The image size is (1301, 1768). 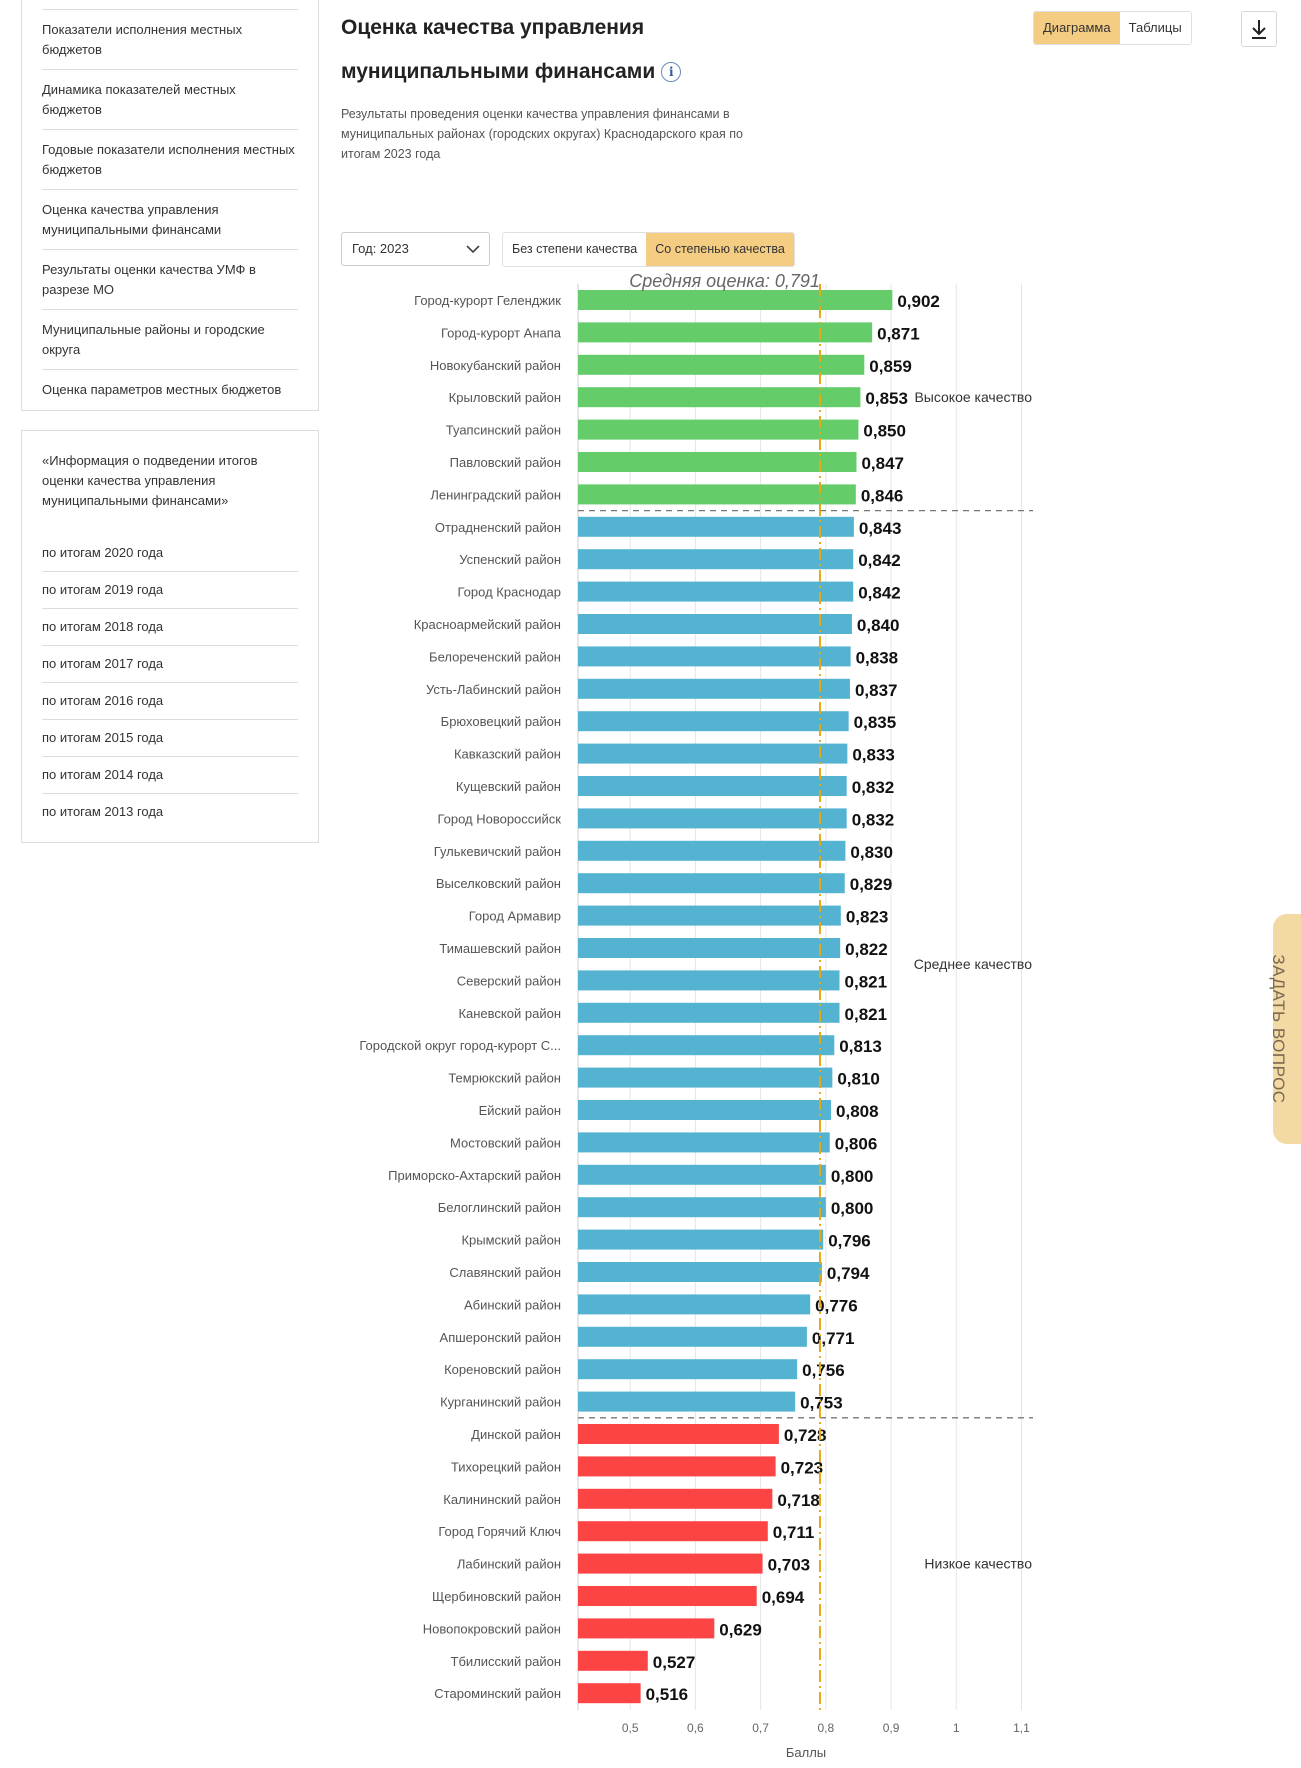 What do you see at coordinates (506, 1466) in the screenshot?
I see `category-label: Тихорецкий район` at bounding box center [506, 1466].